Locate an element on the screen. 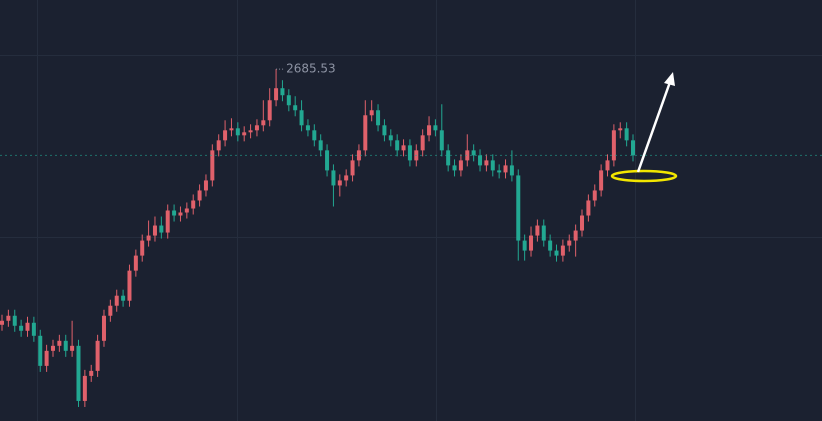 The width and height of the screenshot is (822, 421). highlight-ellipse is located at coordinates (644, 176).